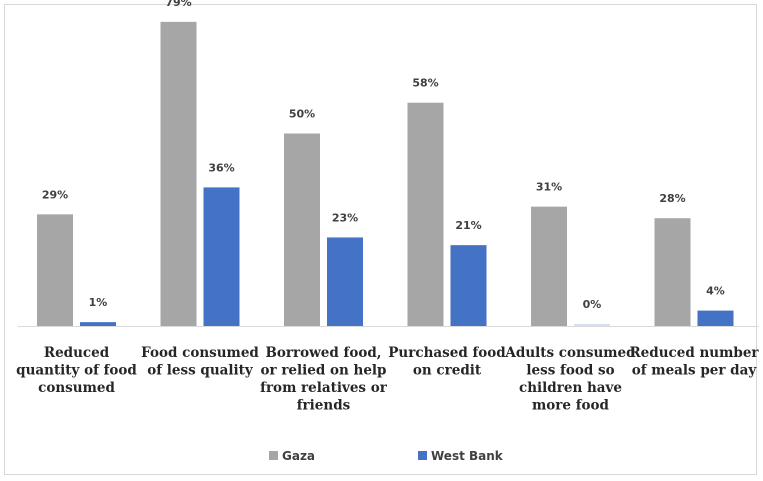  I want to click on legend-label-gaza: Gaza, so click(298, 456).